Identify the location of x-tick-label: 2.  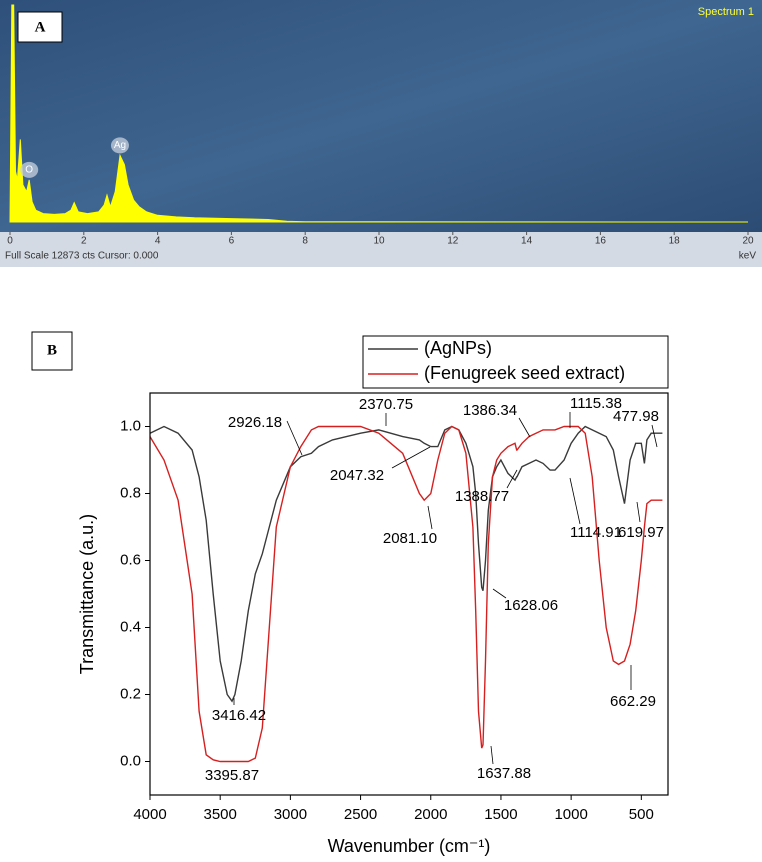
(84, 241).